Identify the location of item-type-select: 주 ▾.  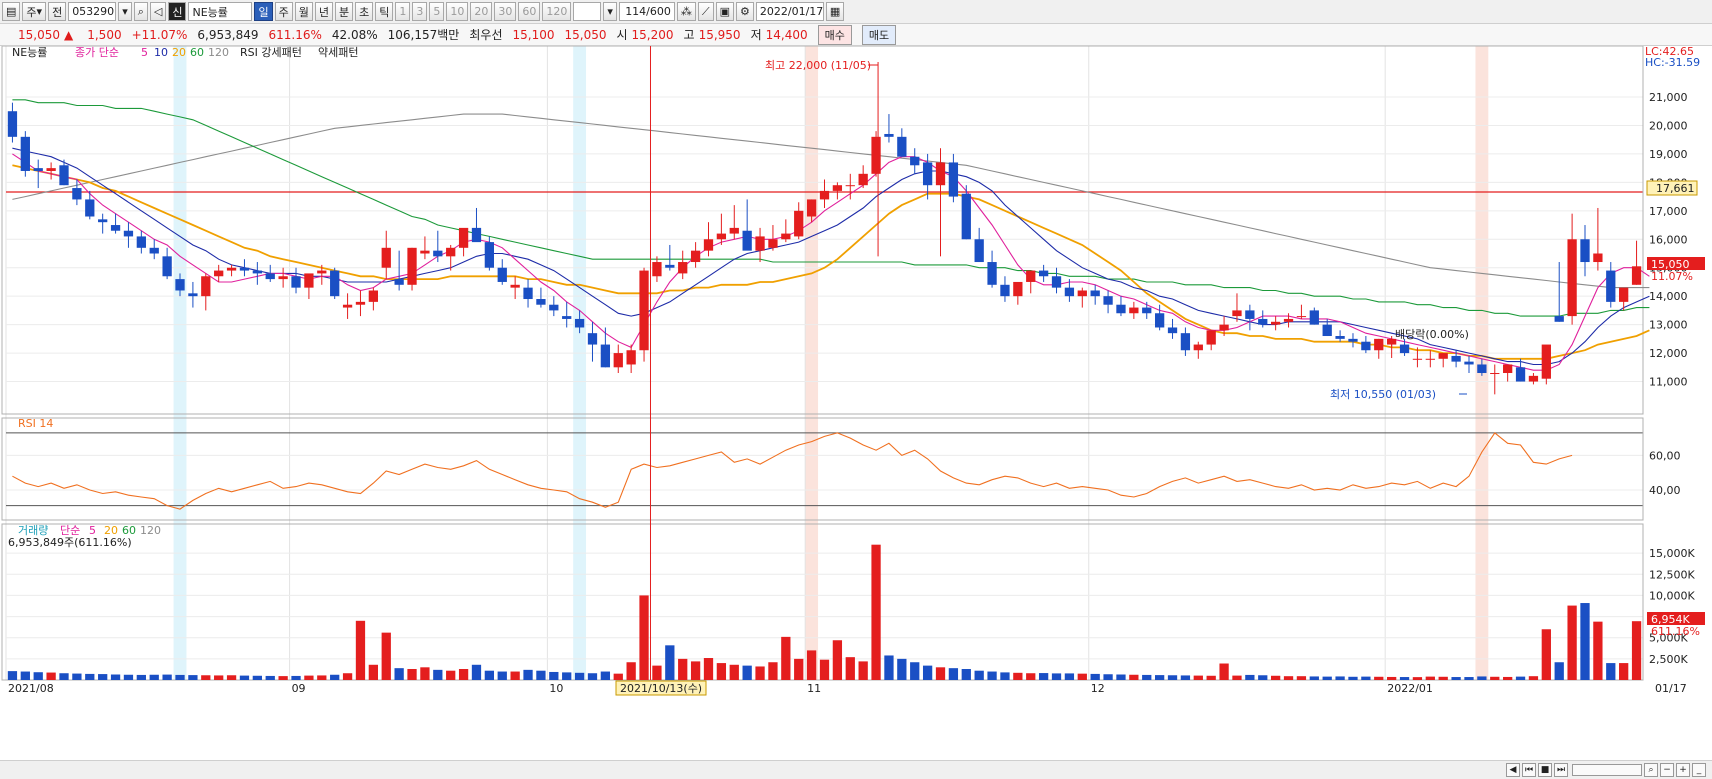
(34, 11).